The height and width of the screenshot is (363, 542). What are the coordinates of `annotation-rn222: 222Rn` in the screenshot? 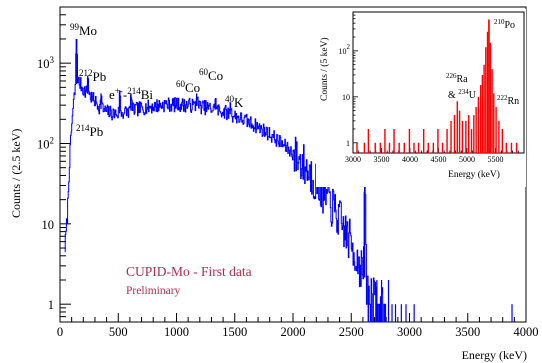 It's located at (508, 100).